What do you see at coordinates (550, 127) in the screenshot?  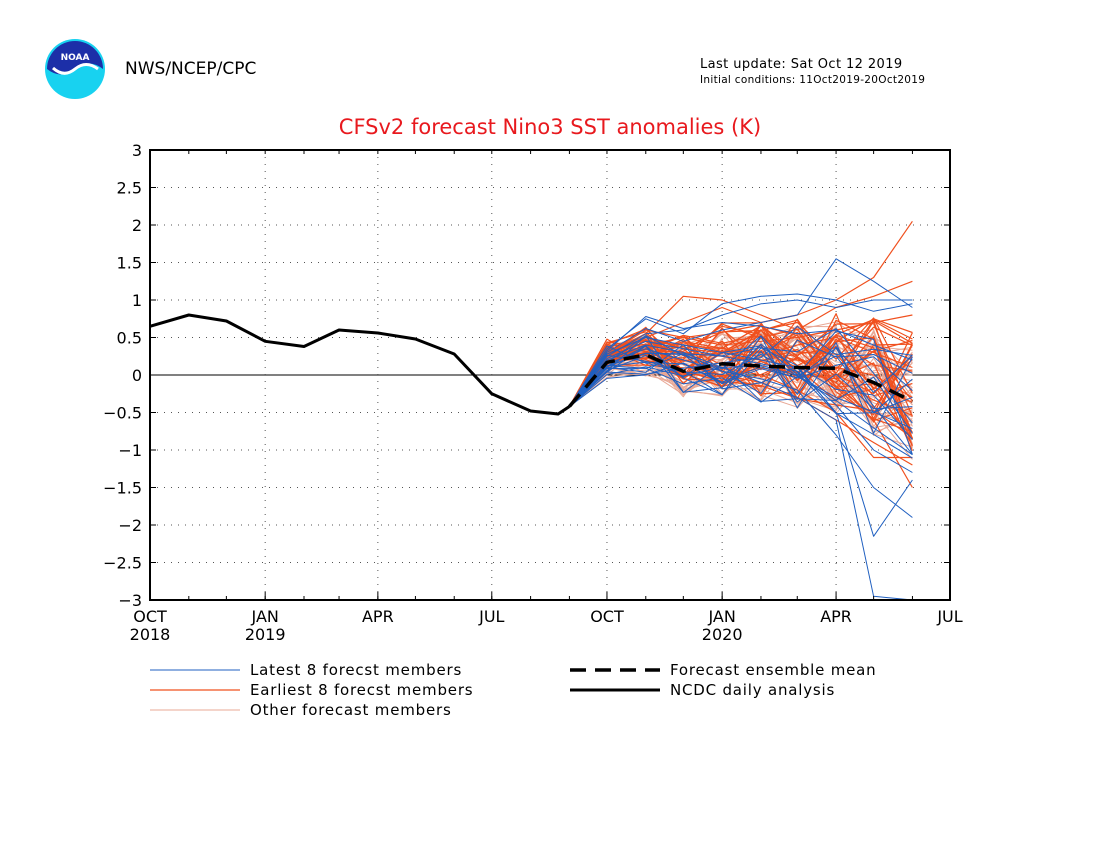 I see `chart-title: CFSv2 forecast Nino3 SST anomalies (K)` at bounding box center [550, 127].